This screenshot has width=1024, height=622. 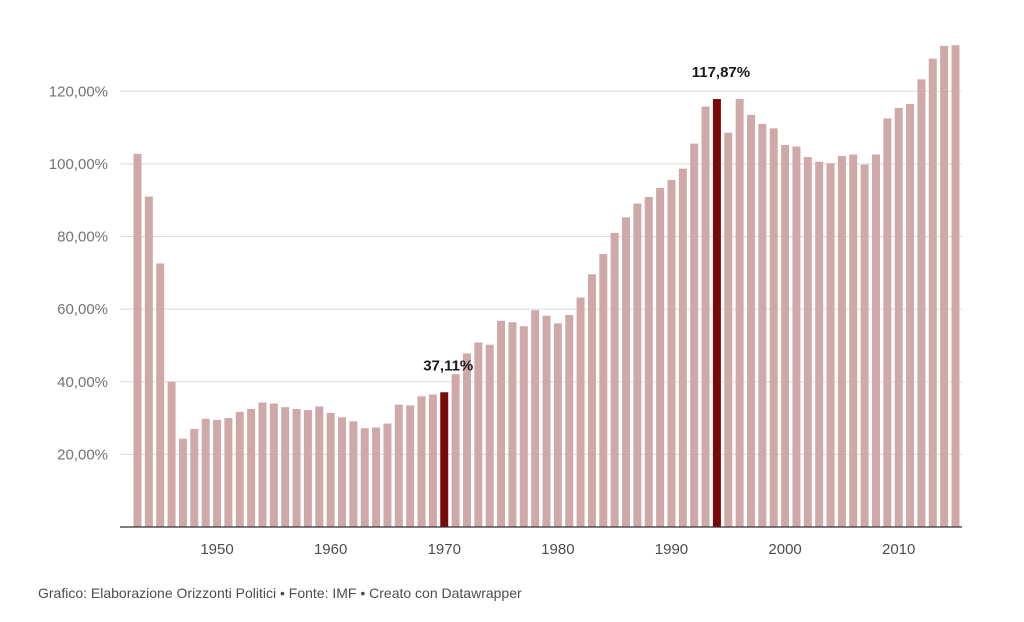 I want to click on bar-1959, so click(x=319, y=466).